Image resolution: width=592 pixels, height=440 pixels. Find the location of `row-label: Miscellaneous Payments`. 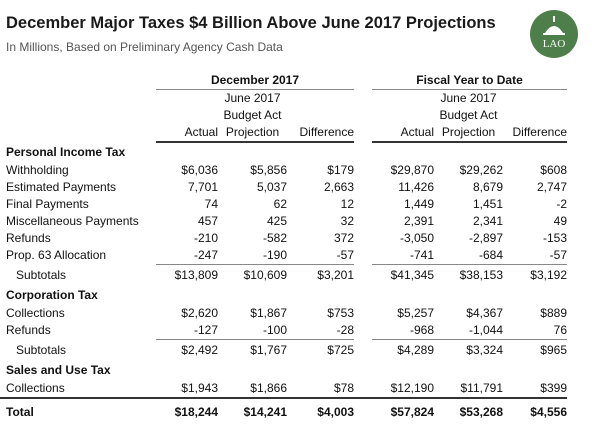

row-label: Miscellaneous Payments is located at coordinates (72, 221).